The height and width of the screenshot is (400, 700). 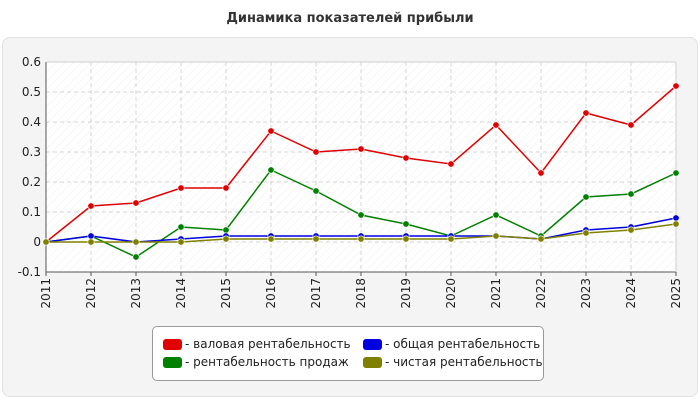 I want to click on legend-label: - валовая рентабельность, so click(x=268, y=344).